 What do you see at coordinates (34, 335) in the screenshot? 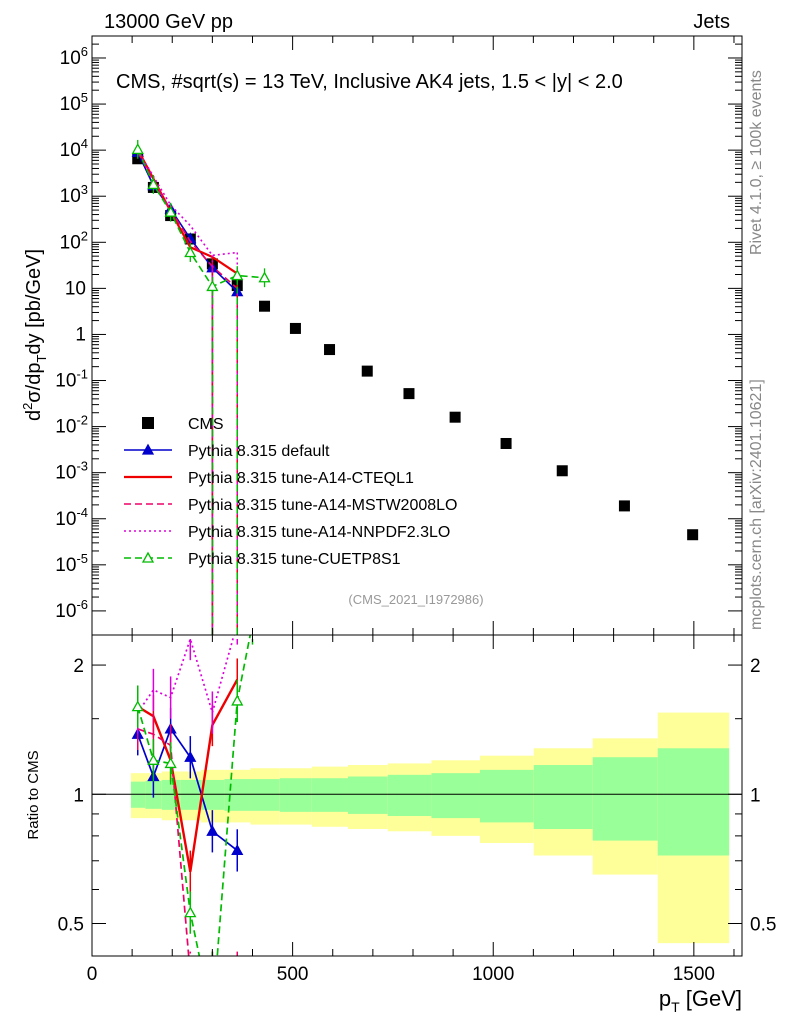
I see `y-axis-label: d2σ/dpTdy [pb/GeV]` at bounding box center [34, 335].